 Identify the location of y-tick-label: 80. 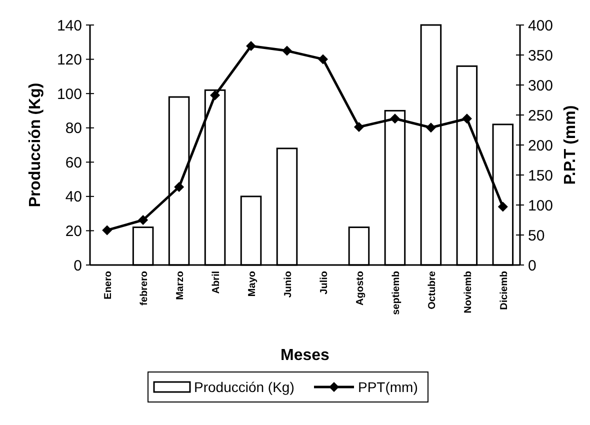
(73, 129).